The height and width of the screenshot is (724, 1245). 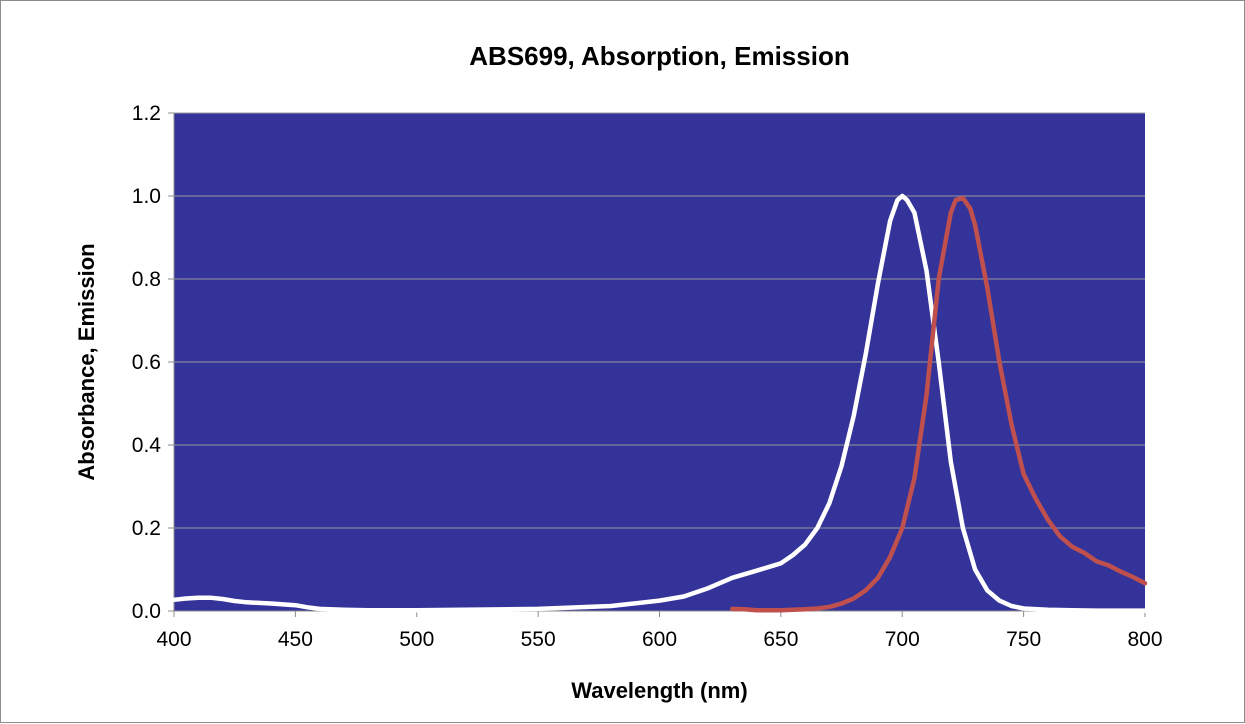 What do you see at coordinates (146, 611) in the screenshot?
I see `y-tick-label: 0.0` at bounding box center [146, 611].